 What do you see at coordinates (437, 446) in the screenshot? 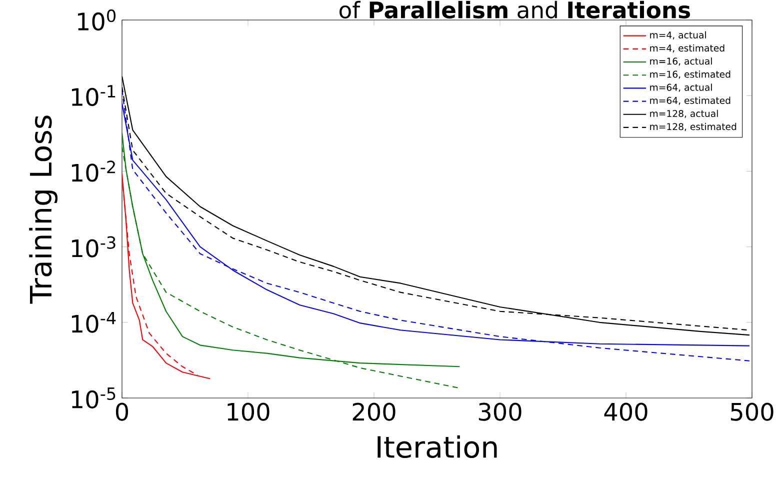
I see `x-axis-title: Iteration` at bounding box center [437, 446].